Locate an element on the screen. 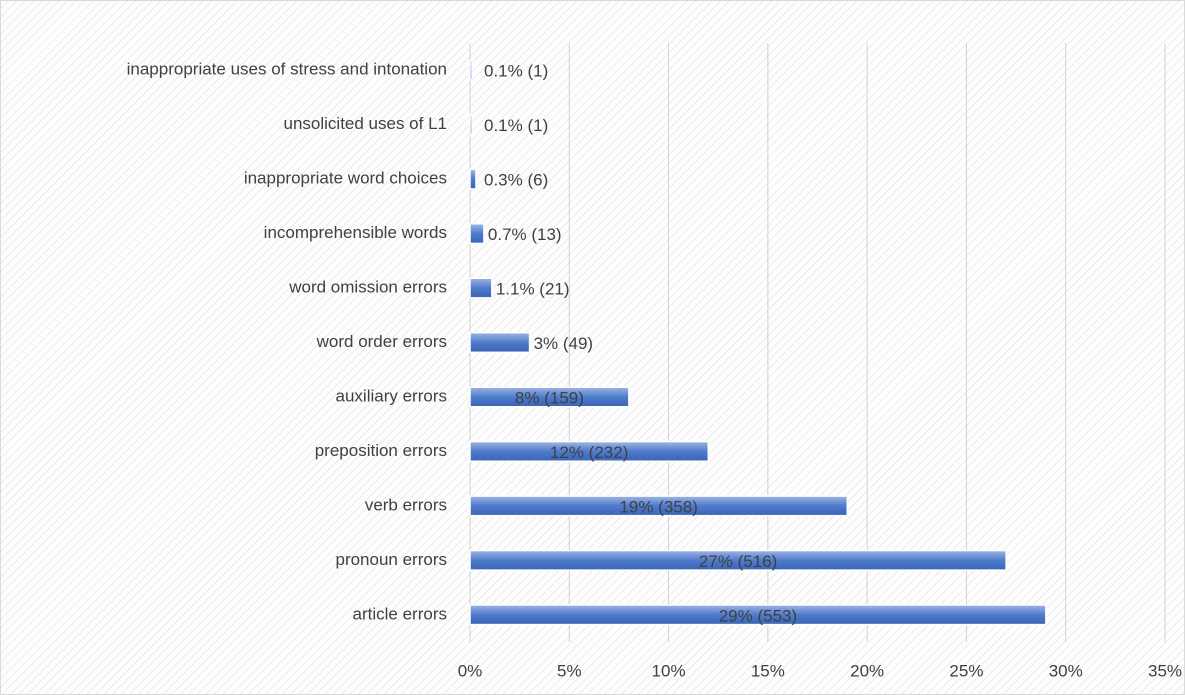  y-tick-label: word order errors is located at coordinates (381, 341).